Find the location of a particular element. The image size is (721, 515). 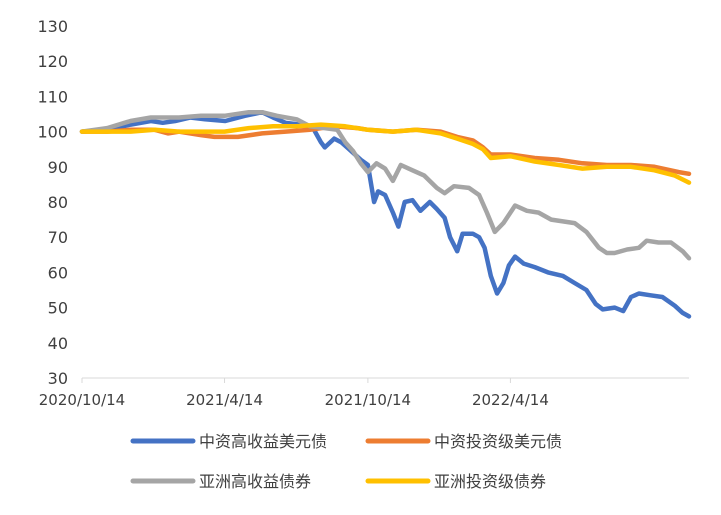

y-tick-label: 40 is located at coordinates (58, 343).